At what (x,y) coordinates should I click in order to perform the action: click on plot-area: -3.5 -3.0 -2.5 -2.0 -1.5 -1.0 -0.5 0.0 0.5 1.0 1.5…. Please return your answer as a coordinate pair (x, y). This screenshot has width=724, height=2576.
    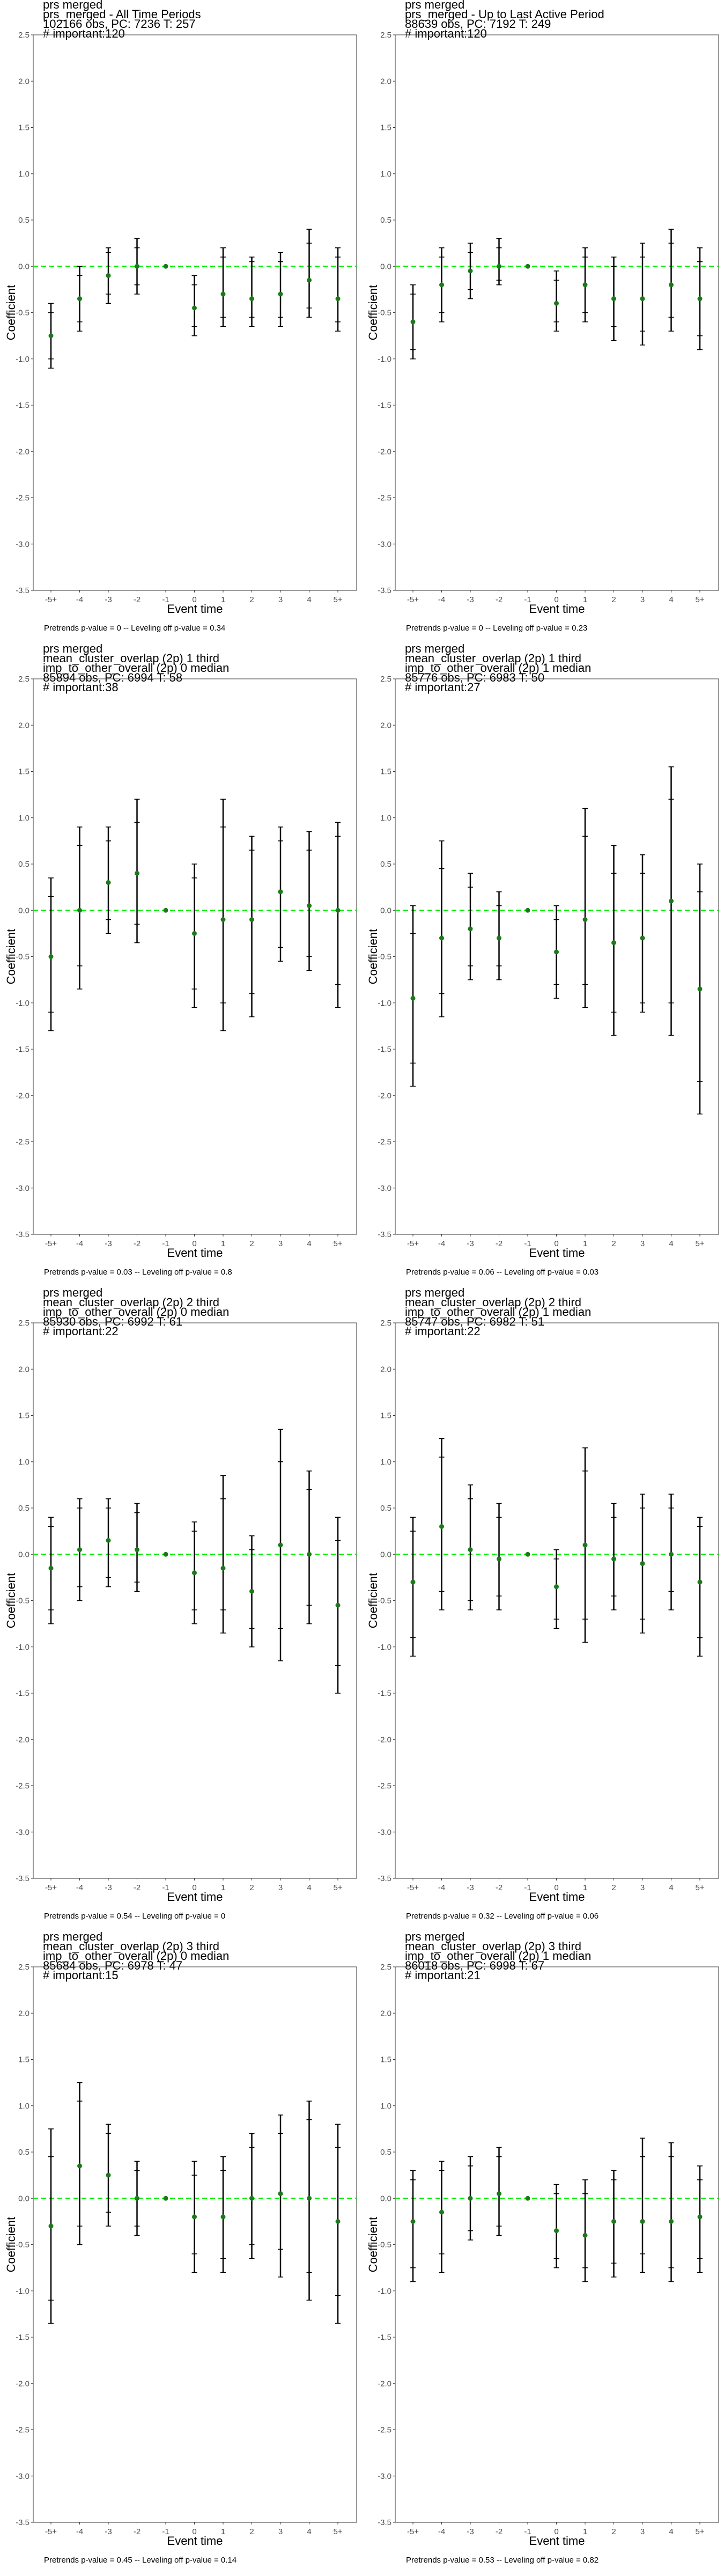
    Looking at the image, I should click on (542, 323).